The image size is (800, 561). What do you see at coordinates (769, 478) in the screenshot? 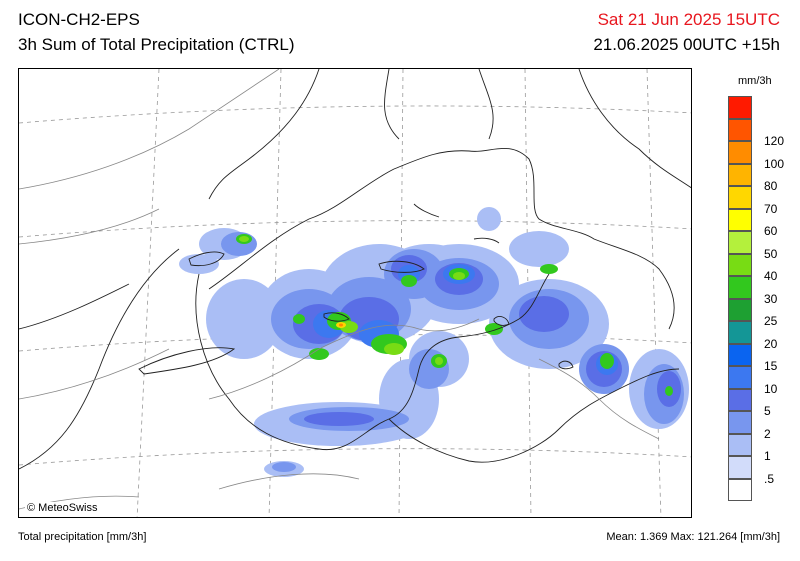
I see `legend-label: .5` at bounding box center [769, 478].